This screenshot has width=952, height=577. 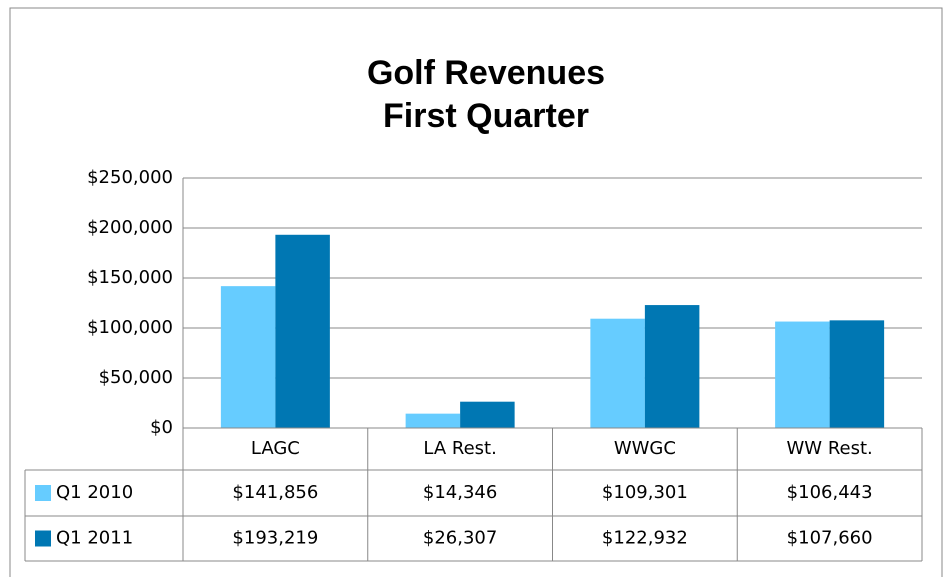 What do you see at coordinates (830, 448) in the screenshot?
I see `x-tick-label: WW Rest.` at bounding box center [830, 448].